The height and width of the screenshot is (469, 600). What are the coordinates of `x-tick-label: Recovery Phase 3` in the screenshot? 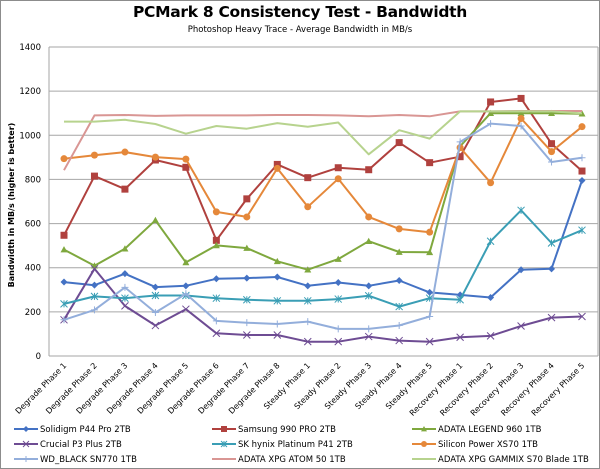 It's located at (497, 389).